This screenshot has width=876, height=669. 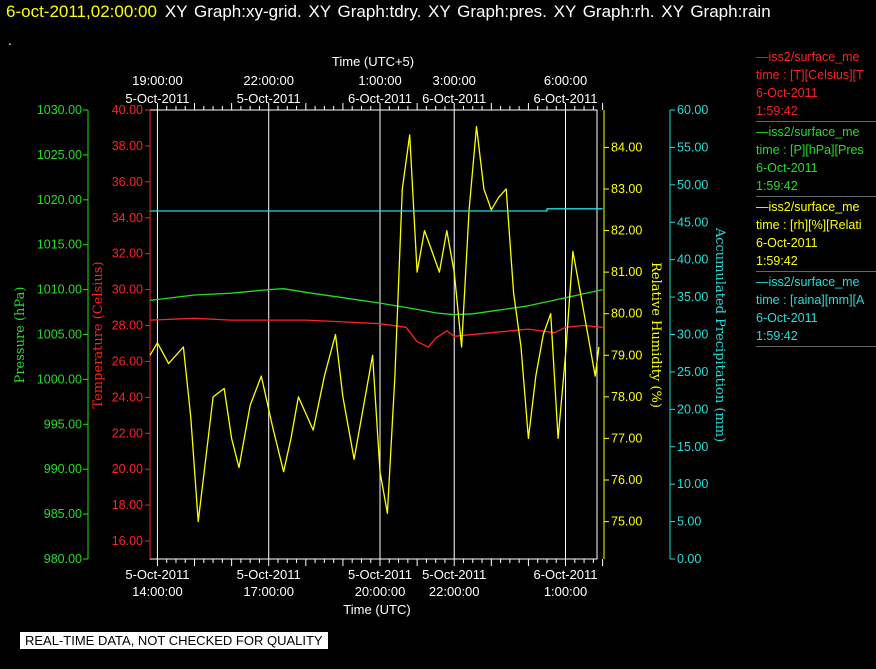 I want to click on precip-tick-label: 0.00, so click(x=689, y=559).